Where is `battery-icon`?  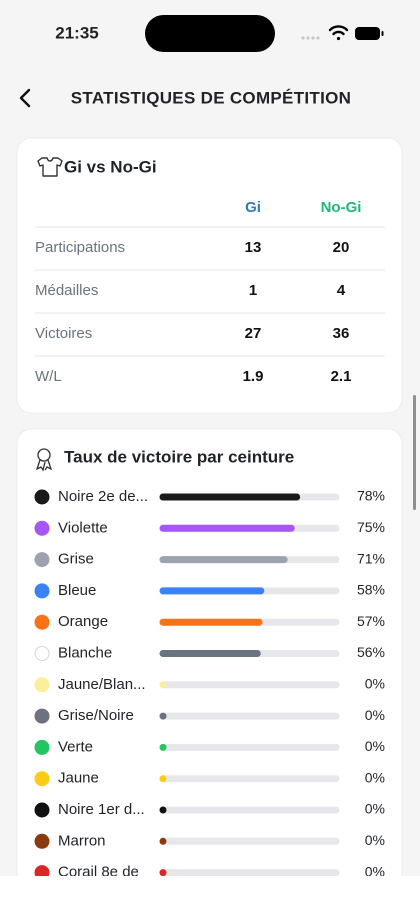 battery-icon is located at coordinates (369, 33).